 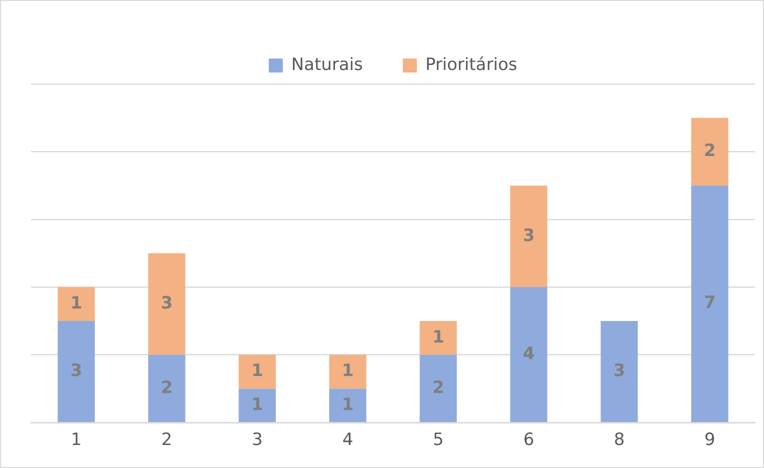 I want to click on x-tick-label: 8, so click(x=619, y=440).